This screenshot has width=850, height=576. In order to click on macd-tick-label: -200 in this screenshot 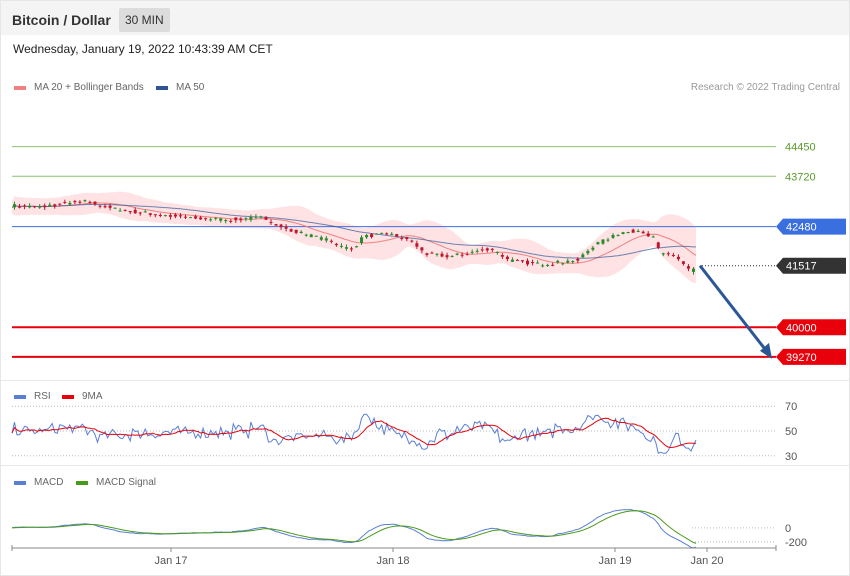, I will do `click(796, 543)`.